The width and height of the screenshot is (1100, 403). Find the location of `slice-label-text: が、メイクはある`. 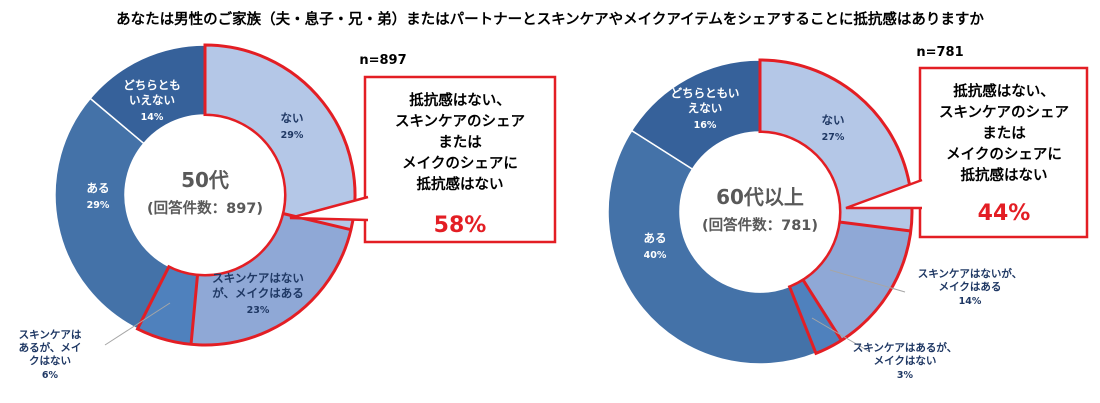

slice-label-text: が、メイクはある is located at coordinates (258, 293).